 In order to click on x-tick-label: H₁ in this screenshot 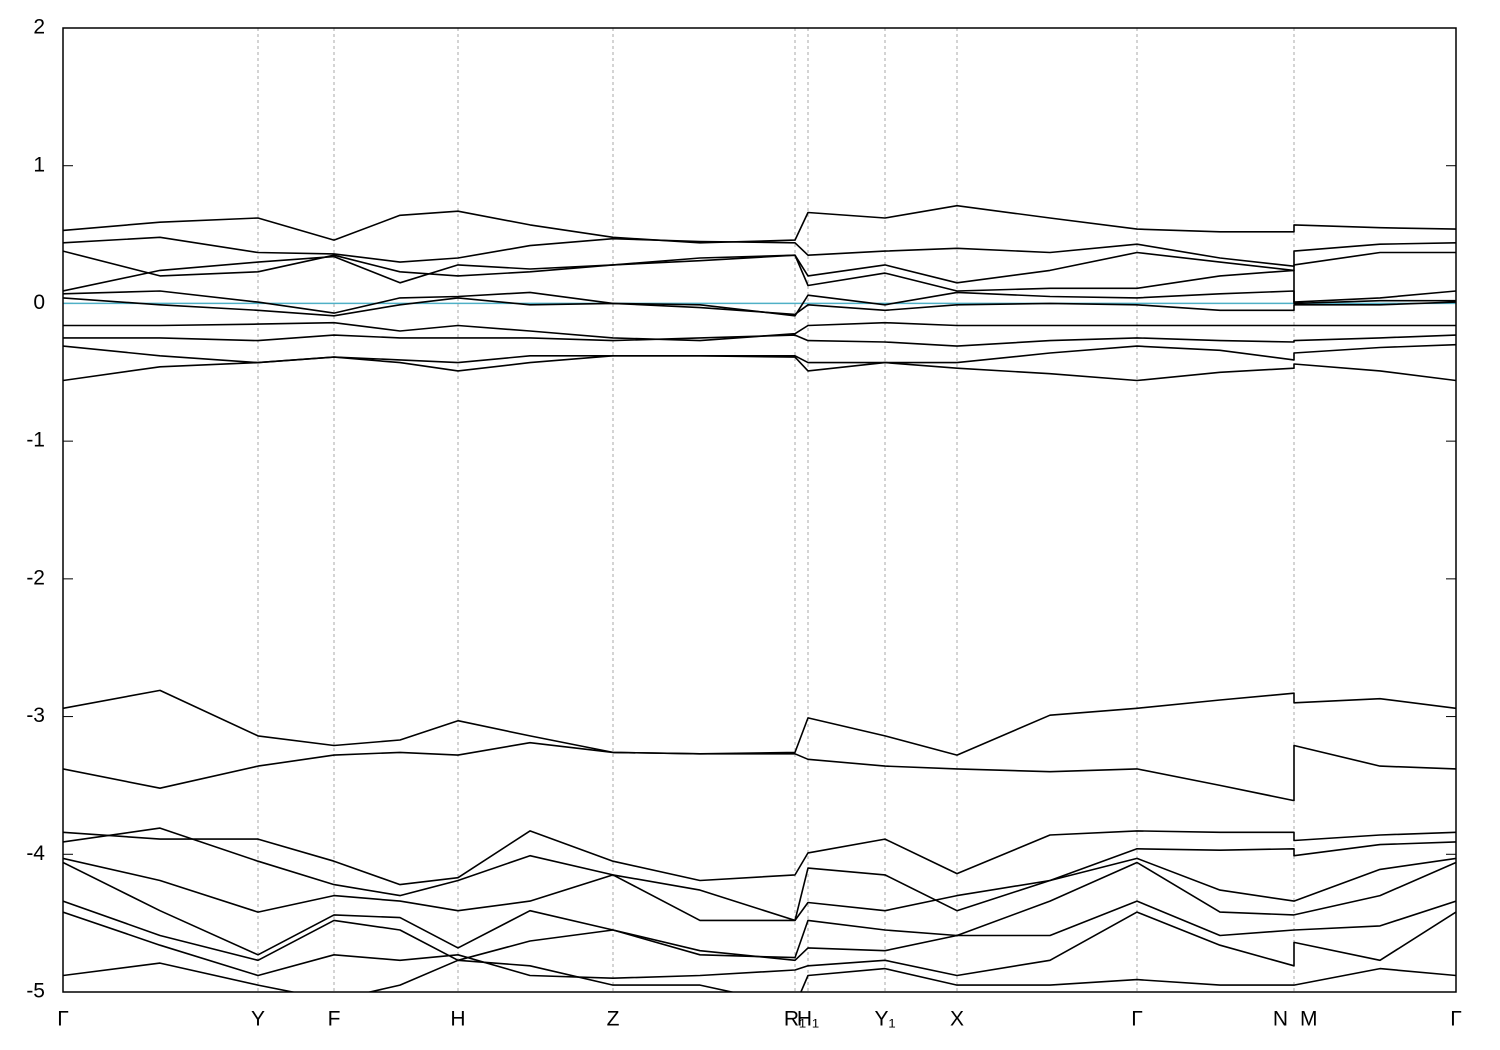, I will do `click(808, 1019)`.